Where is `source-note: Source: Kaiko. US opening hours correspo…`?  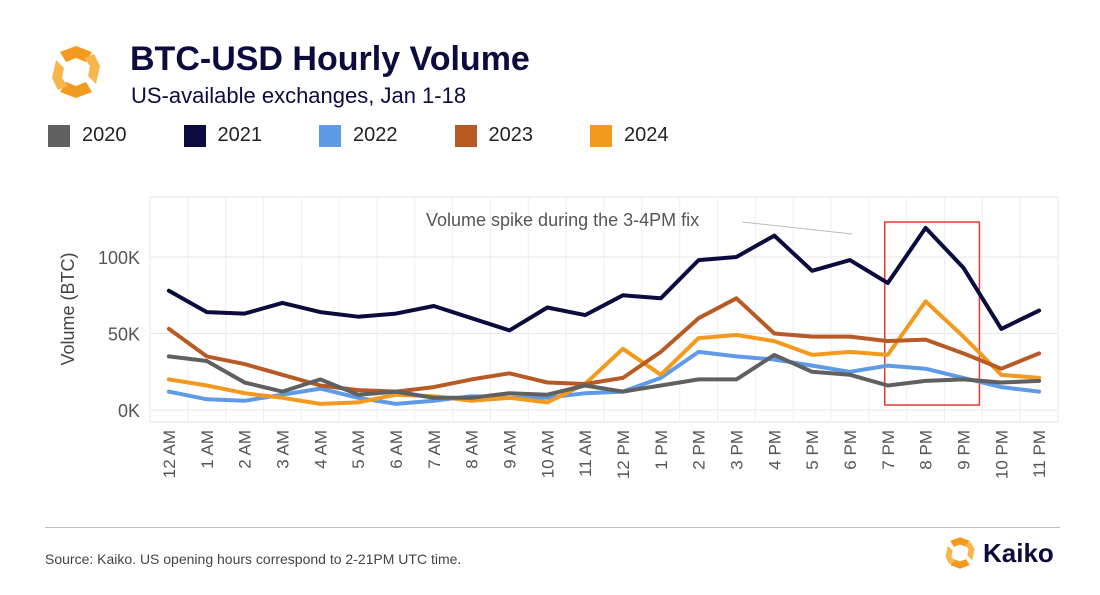 source-note: Source: Kaiko. US opening hours correspo… is located at coordinates (253, 559).